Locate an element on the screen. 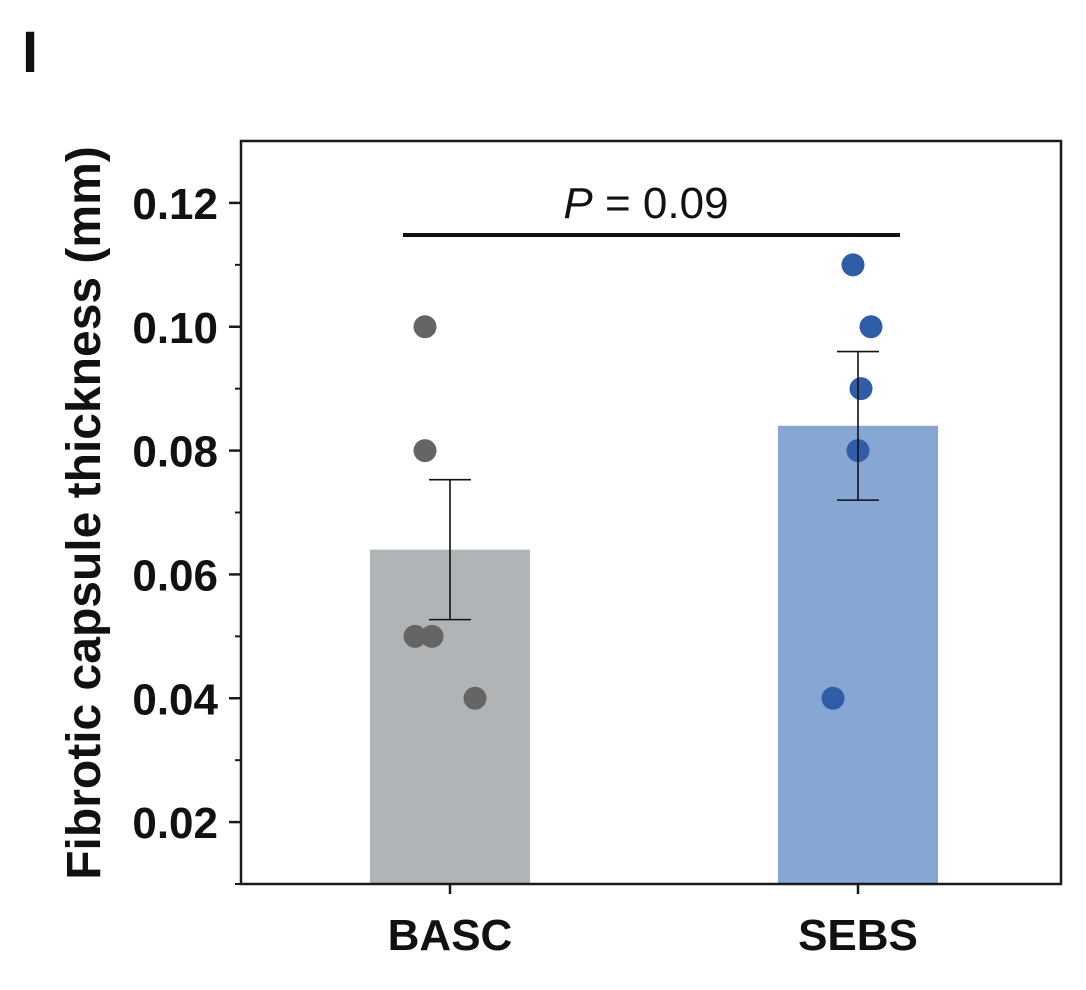 The height and width of the screenshot is (990, 1086). p-value-text: = 0.09 is located at coordinates (661, 203).